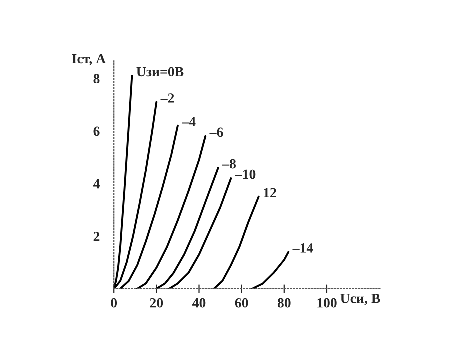  What do you see at coordinates (303, 248) in the screenshot?
I see `series-label: –14` at bounding box center [303, 248].